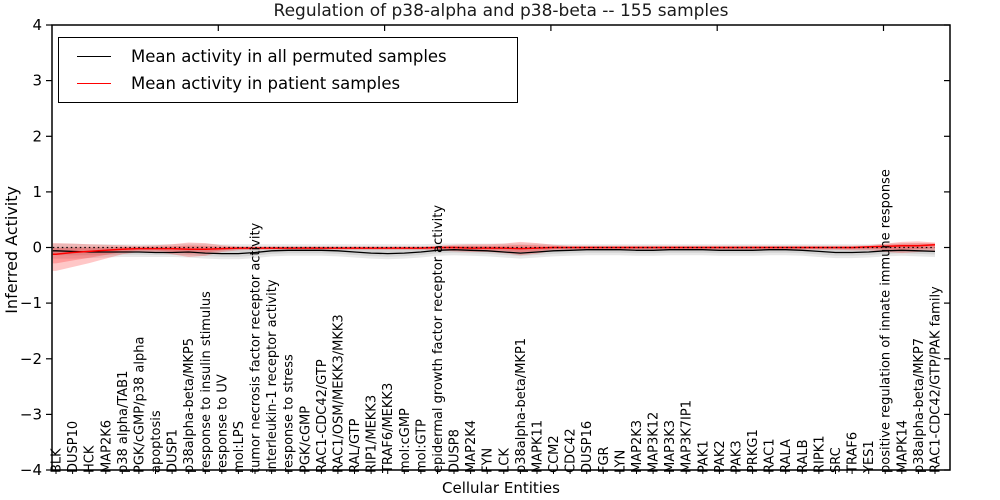 Image resolution: width=1000 pixels, height=500 pixels. Describe the element at coordinates (266, 83) in the screenshot. I see `legend-label-patient: Mean activity in patient samples` at that location.